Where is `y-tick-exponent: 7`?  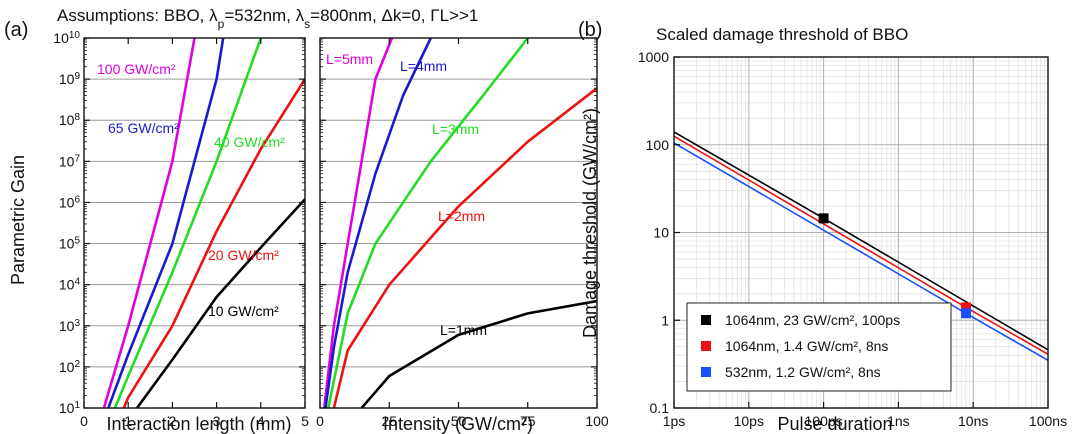
y-tick-exponent: 7 is located at coordinates (77, 158).